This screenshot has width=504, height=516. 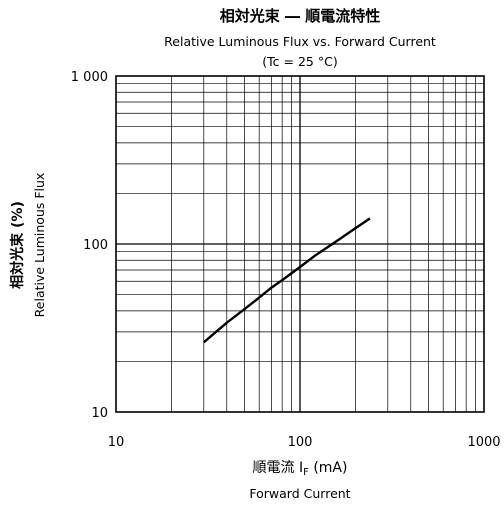 What do you see at coordinates (278, 468) in the screenshot?
I see `x-axis-label-jp-main: 順電流 I` at bounding box center [278, 468].